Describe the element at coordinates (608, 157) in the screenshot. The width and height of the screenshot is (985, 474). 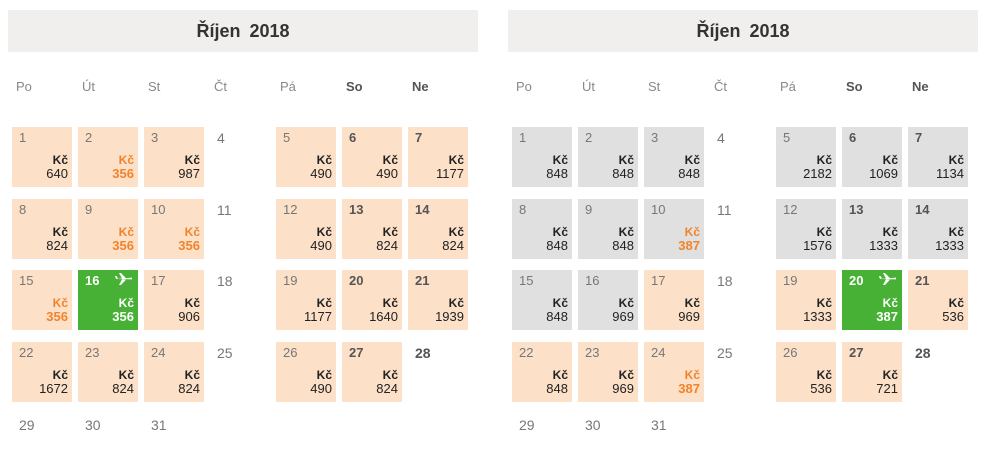
I see `day-cell: 2 Kč 848` at that location.